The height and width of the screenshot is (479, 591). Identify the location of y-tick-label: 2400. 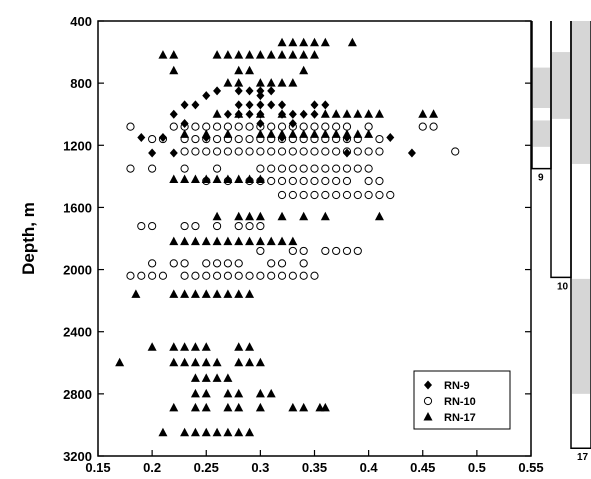
(77, 332).